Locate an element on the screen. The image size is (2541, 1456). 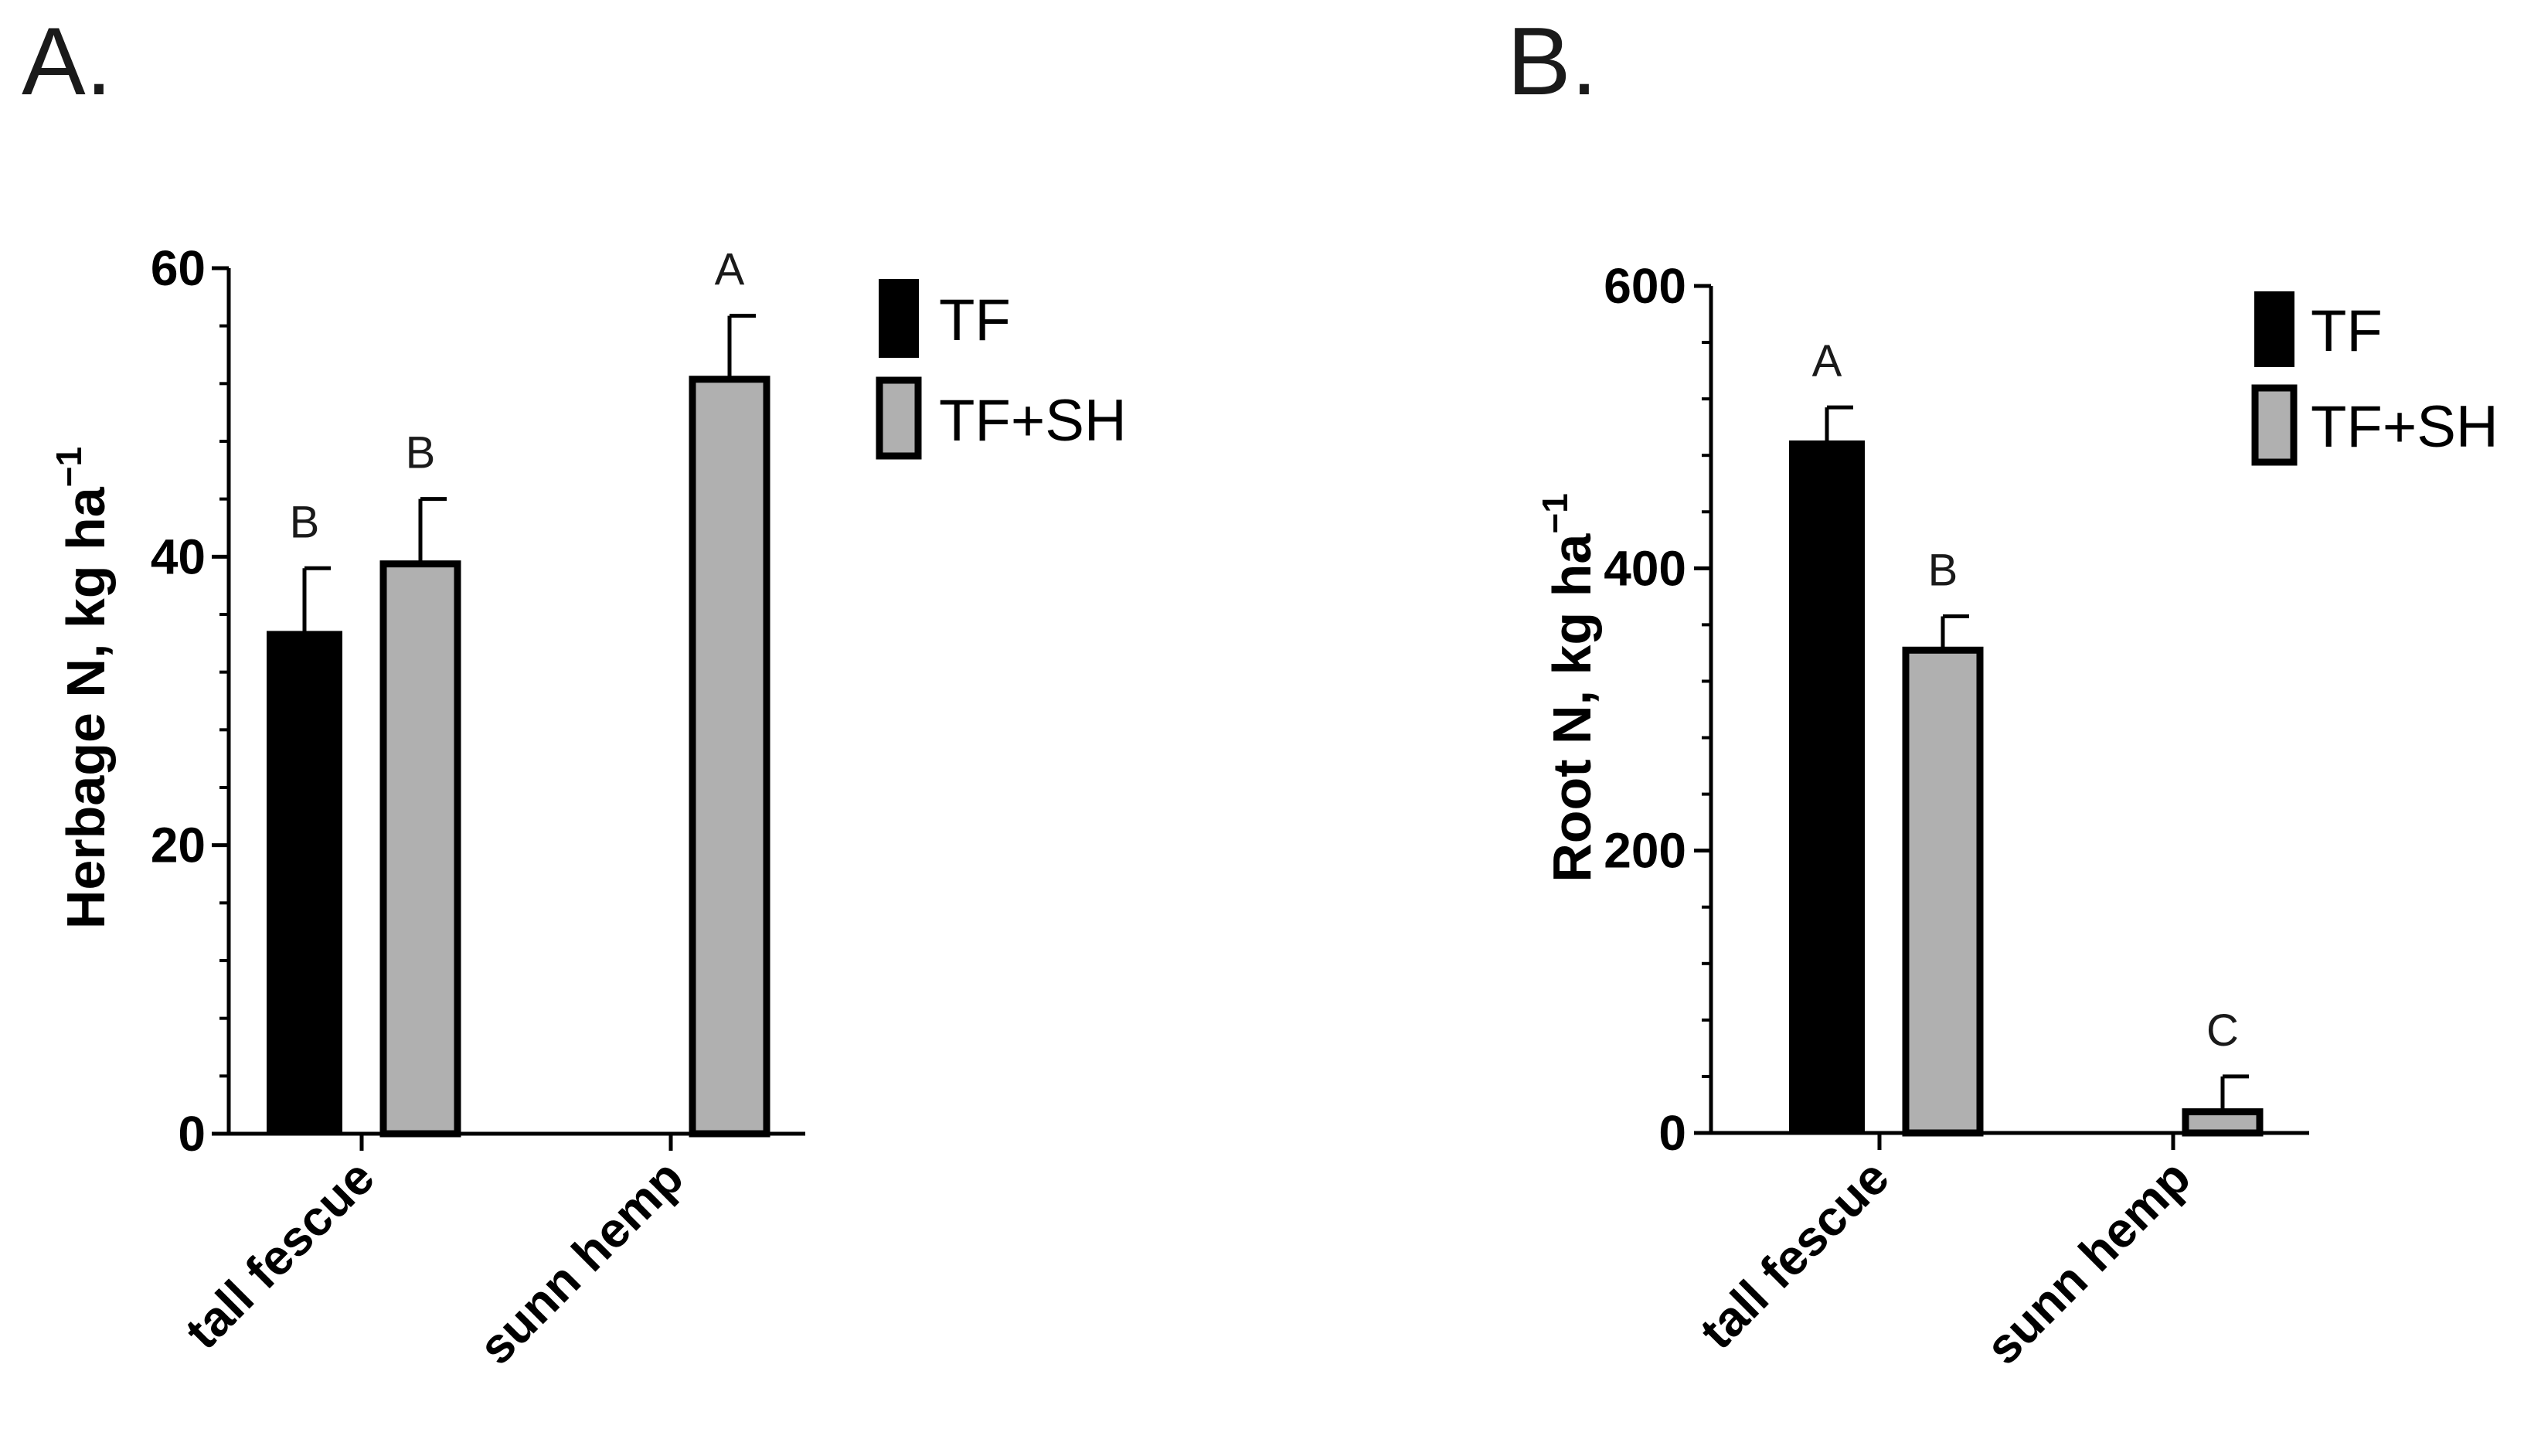
panel-a-y-tick-label: 20 is located at coordinates (178, 846).